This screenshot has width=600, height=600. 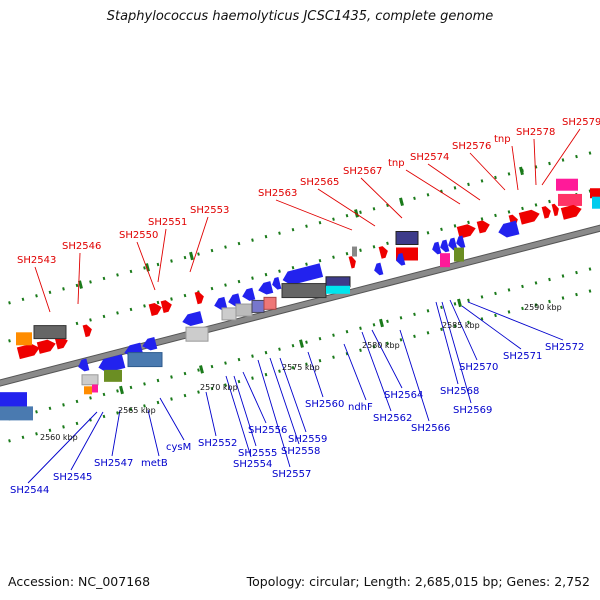 I want to click on gene-label-bottom: metB, so click(x=154, y=463).